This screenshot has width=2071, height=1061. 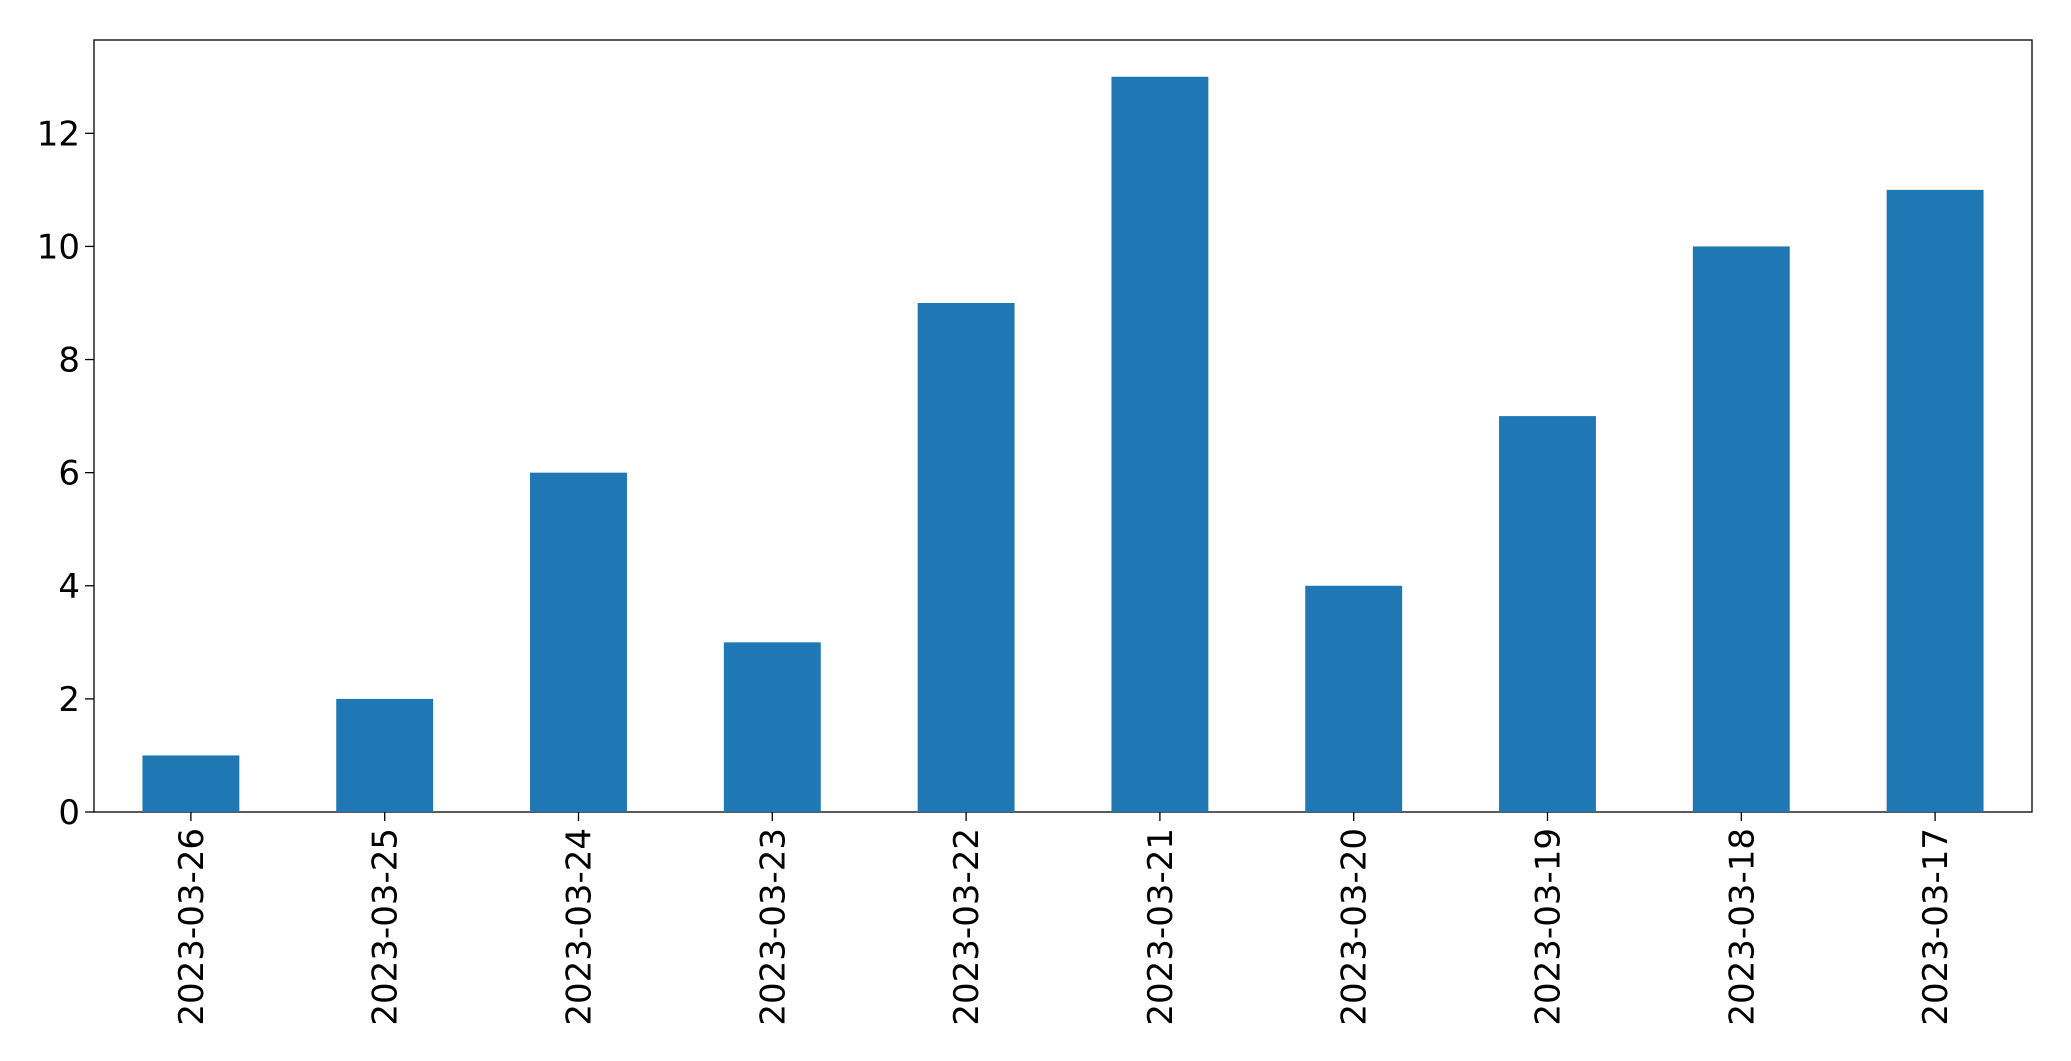 What do you see at coordinates (69, 587) in the screenshot?
I see `y-tick-label: 4` at bounding box center [69, 587].